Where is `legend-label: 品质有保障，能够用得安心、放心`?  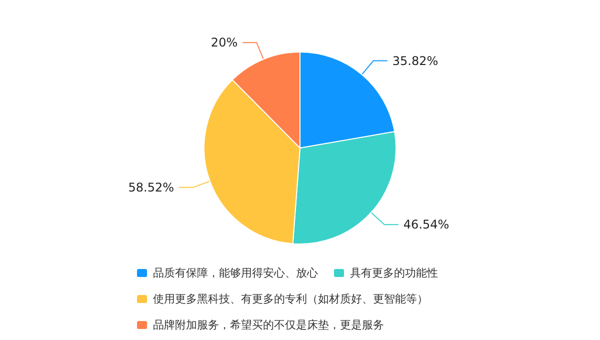 legend-label: 品质有保障，能够用得安心、放心 is located at coordinates (235, 273).